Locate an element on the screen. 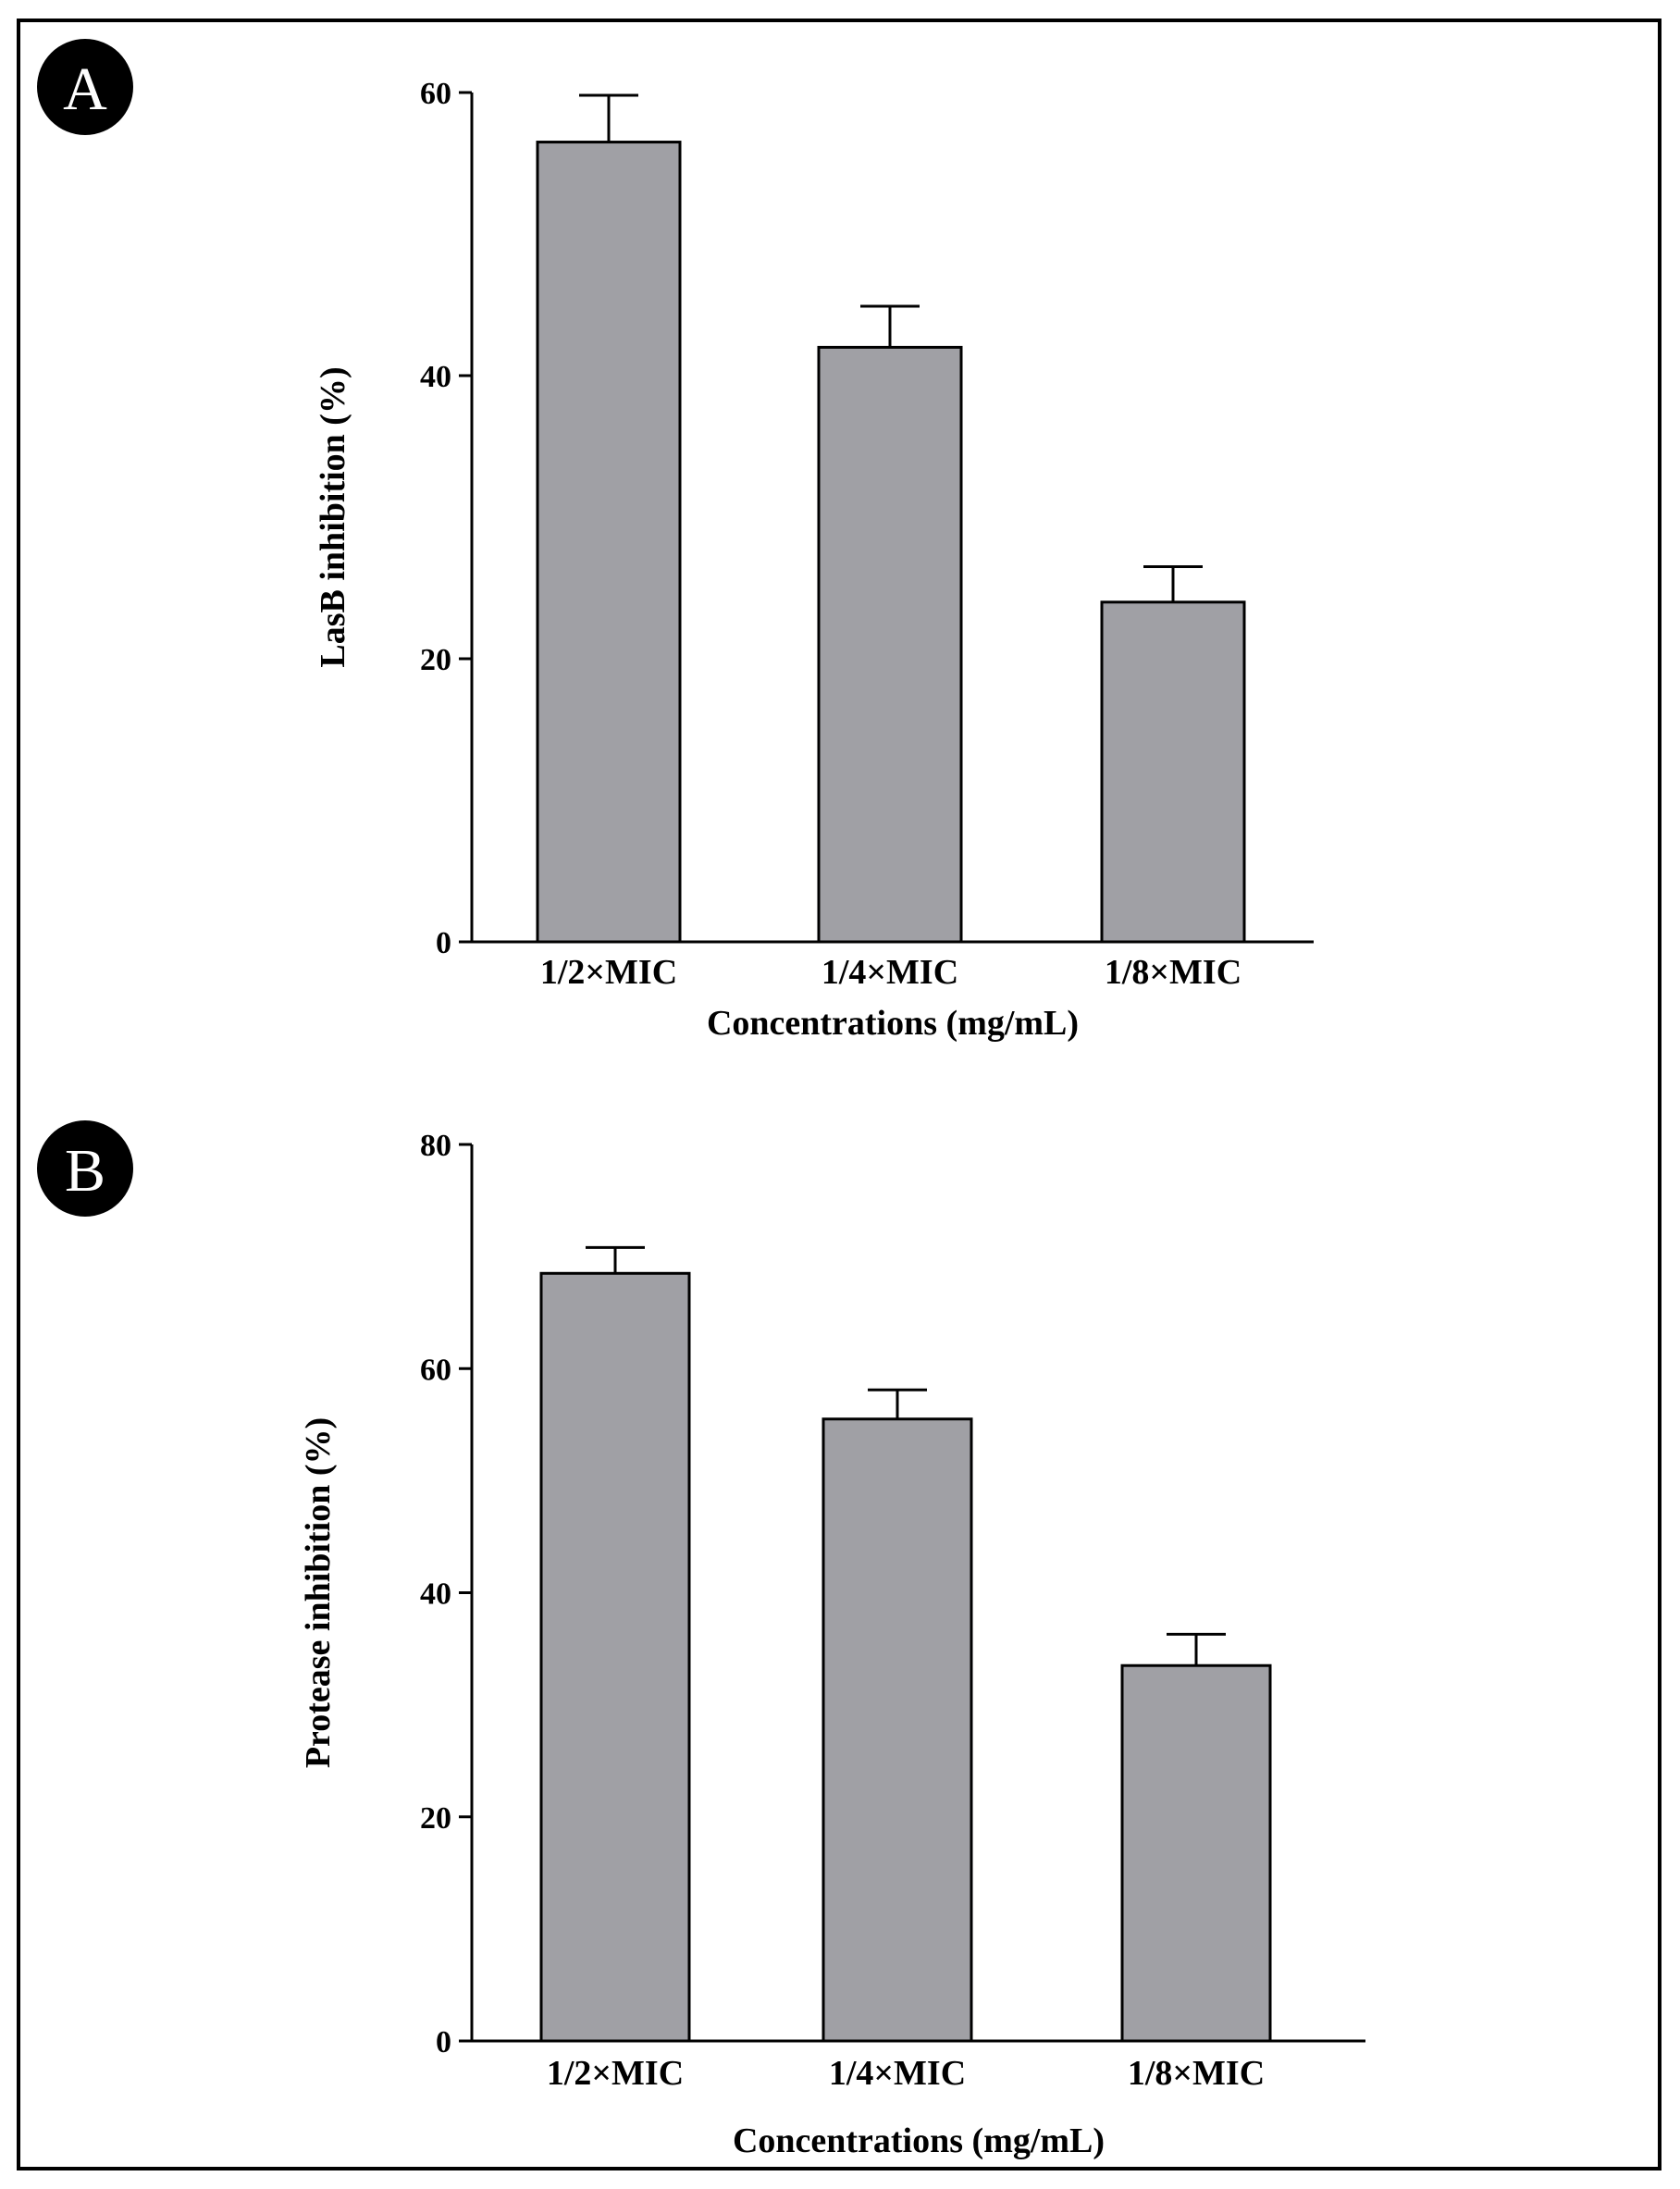 The image size is (1680, 2189). panel-a-category-label: 1/2×MIC is located at coordinates (608, 973).